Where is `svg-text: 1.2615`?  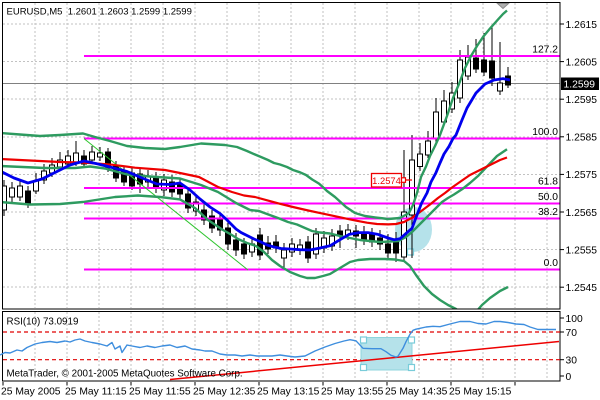
svg-text: 1.2615 is located at coordinates (582, 25).